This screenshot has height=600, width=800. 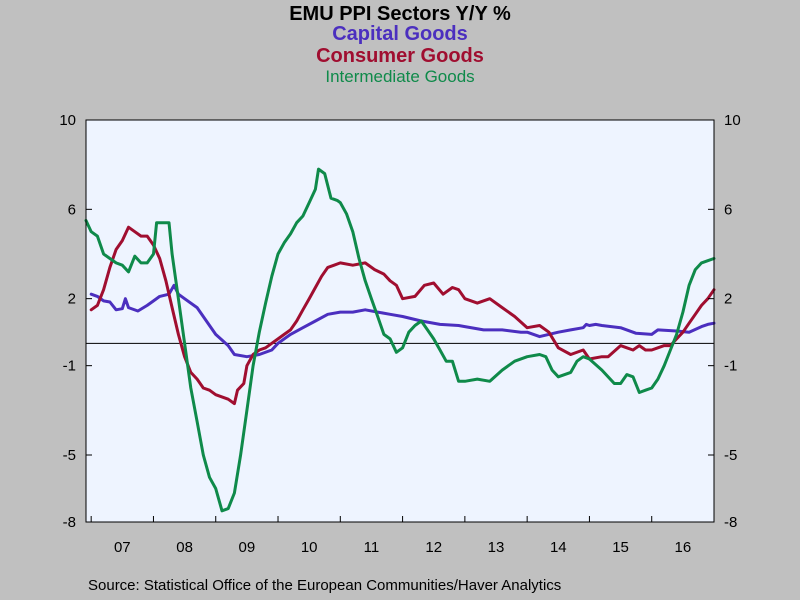 I want to click on x-tick-label: 09, so click(x=247, y=547).